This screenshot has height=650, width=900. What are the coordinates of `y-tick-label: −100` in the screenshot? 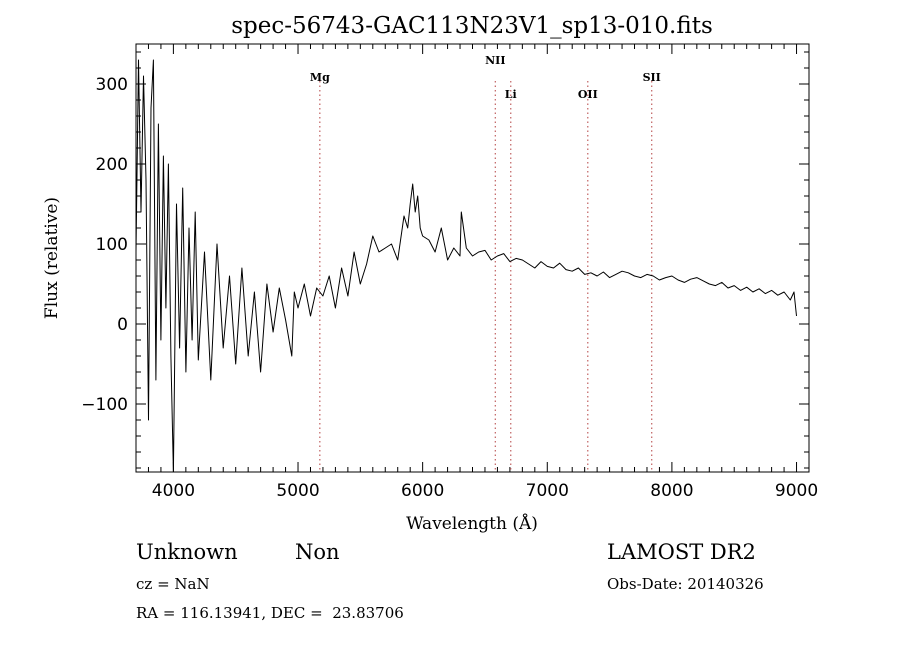 It's located at (104, 405).